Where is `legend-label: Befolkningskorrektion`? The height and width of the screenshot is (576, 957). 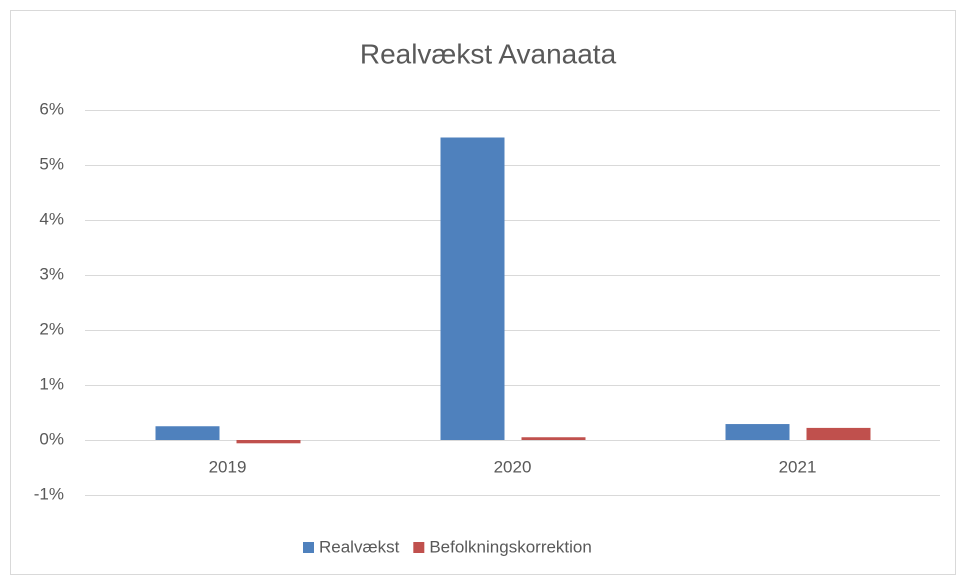 legend-label: Befolkningskorrektion is located at coordinates (510, 546).